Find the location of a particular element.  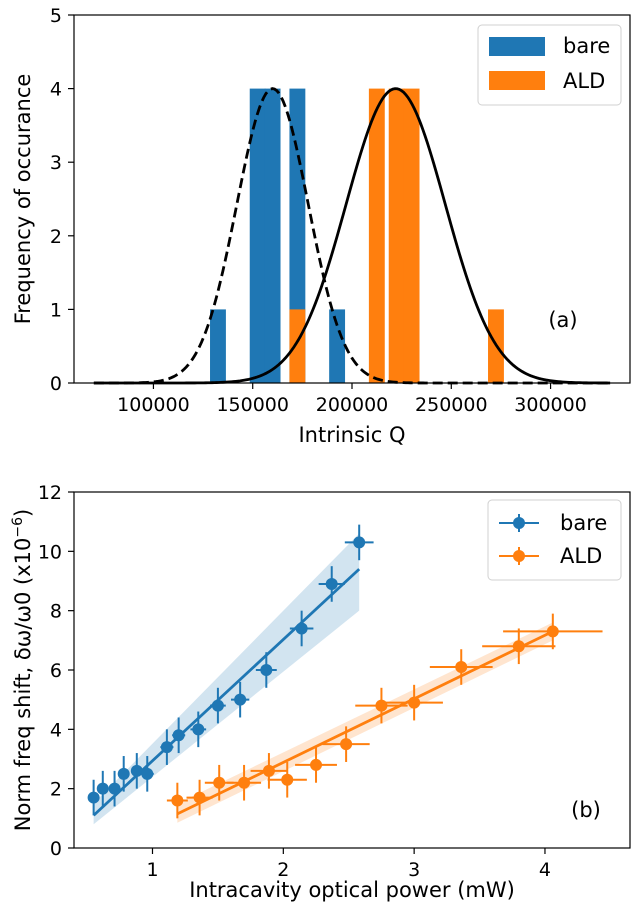

panel-a-legend: bare ALD is located at coordinates (549, 65).